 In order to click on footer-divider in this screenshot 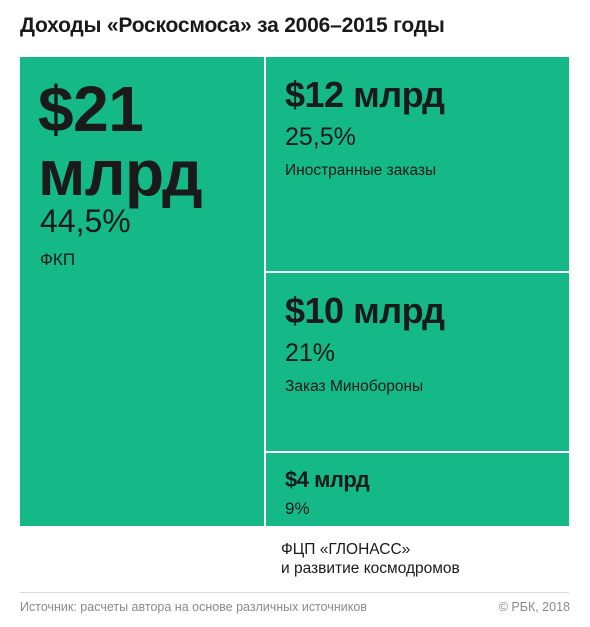, I will do `click(294, 592)`.